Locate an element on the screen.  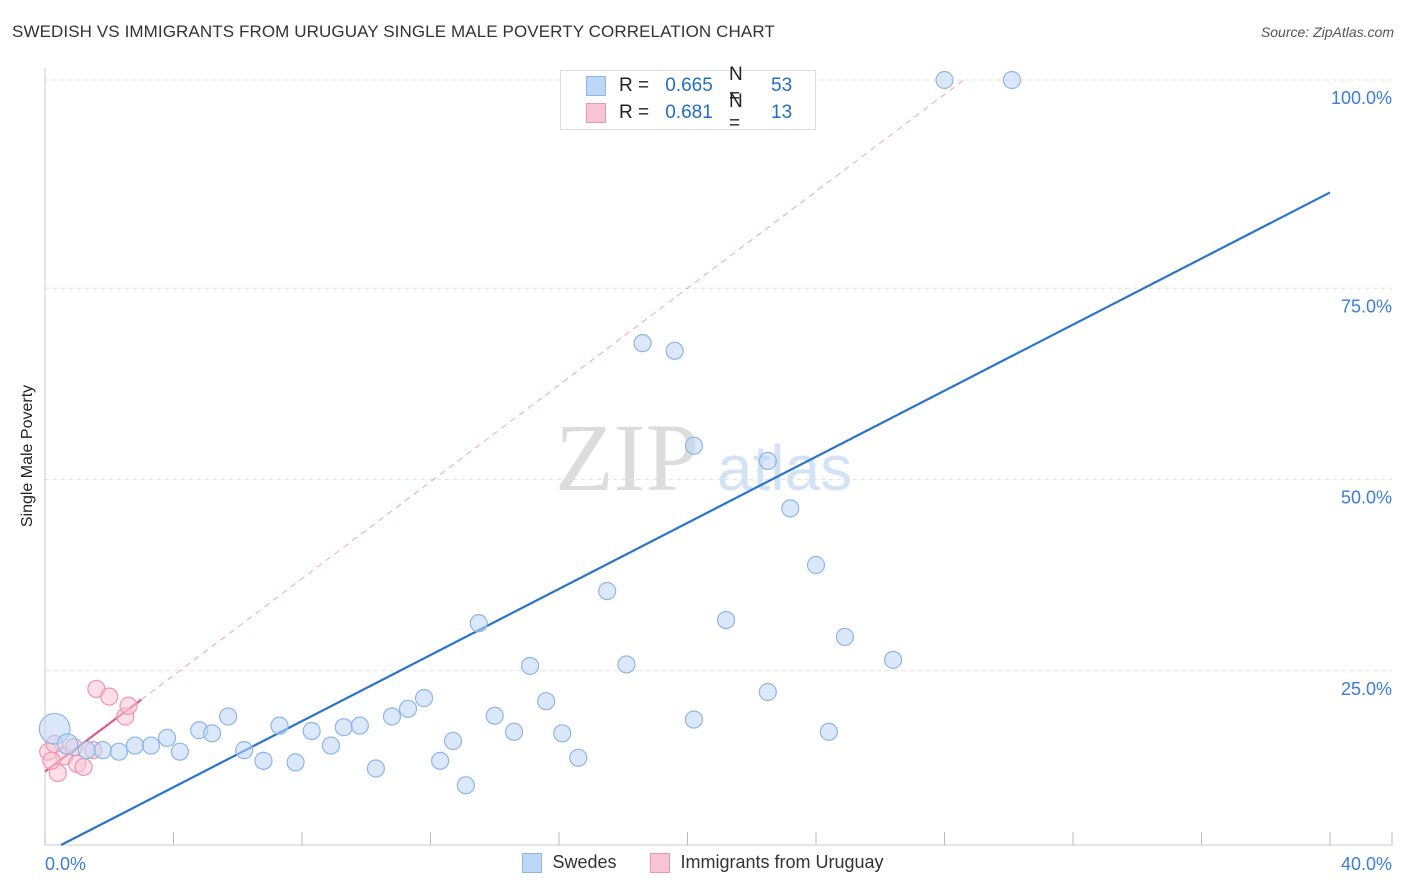
bottom-legend: Swedes Immigrants from Uruguay is located at coordinates (703, 862).